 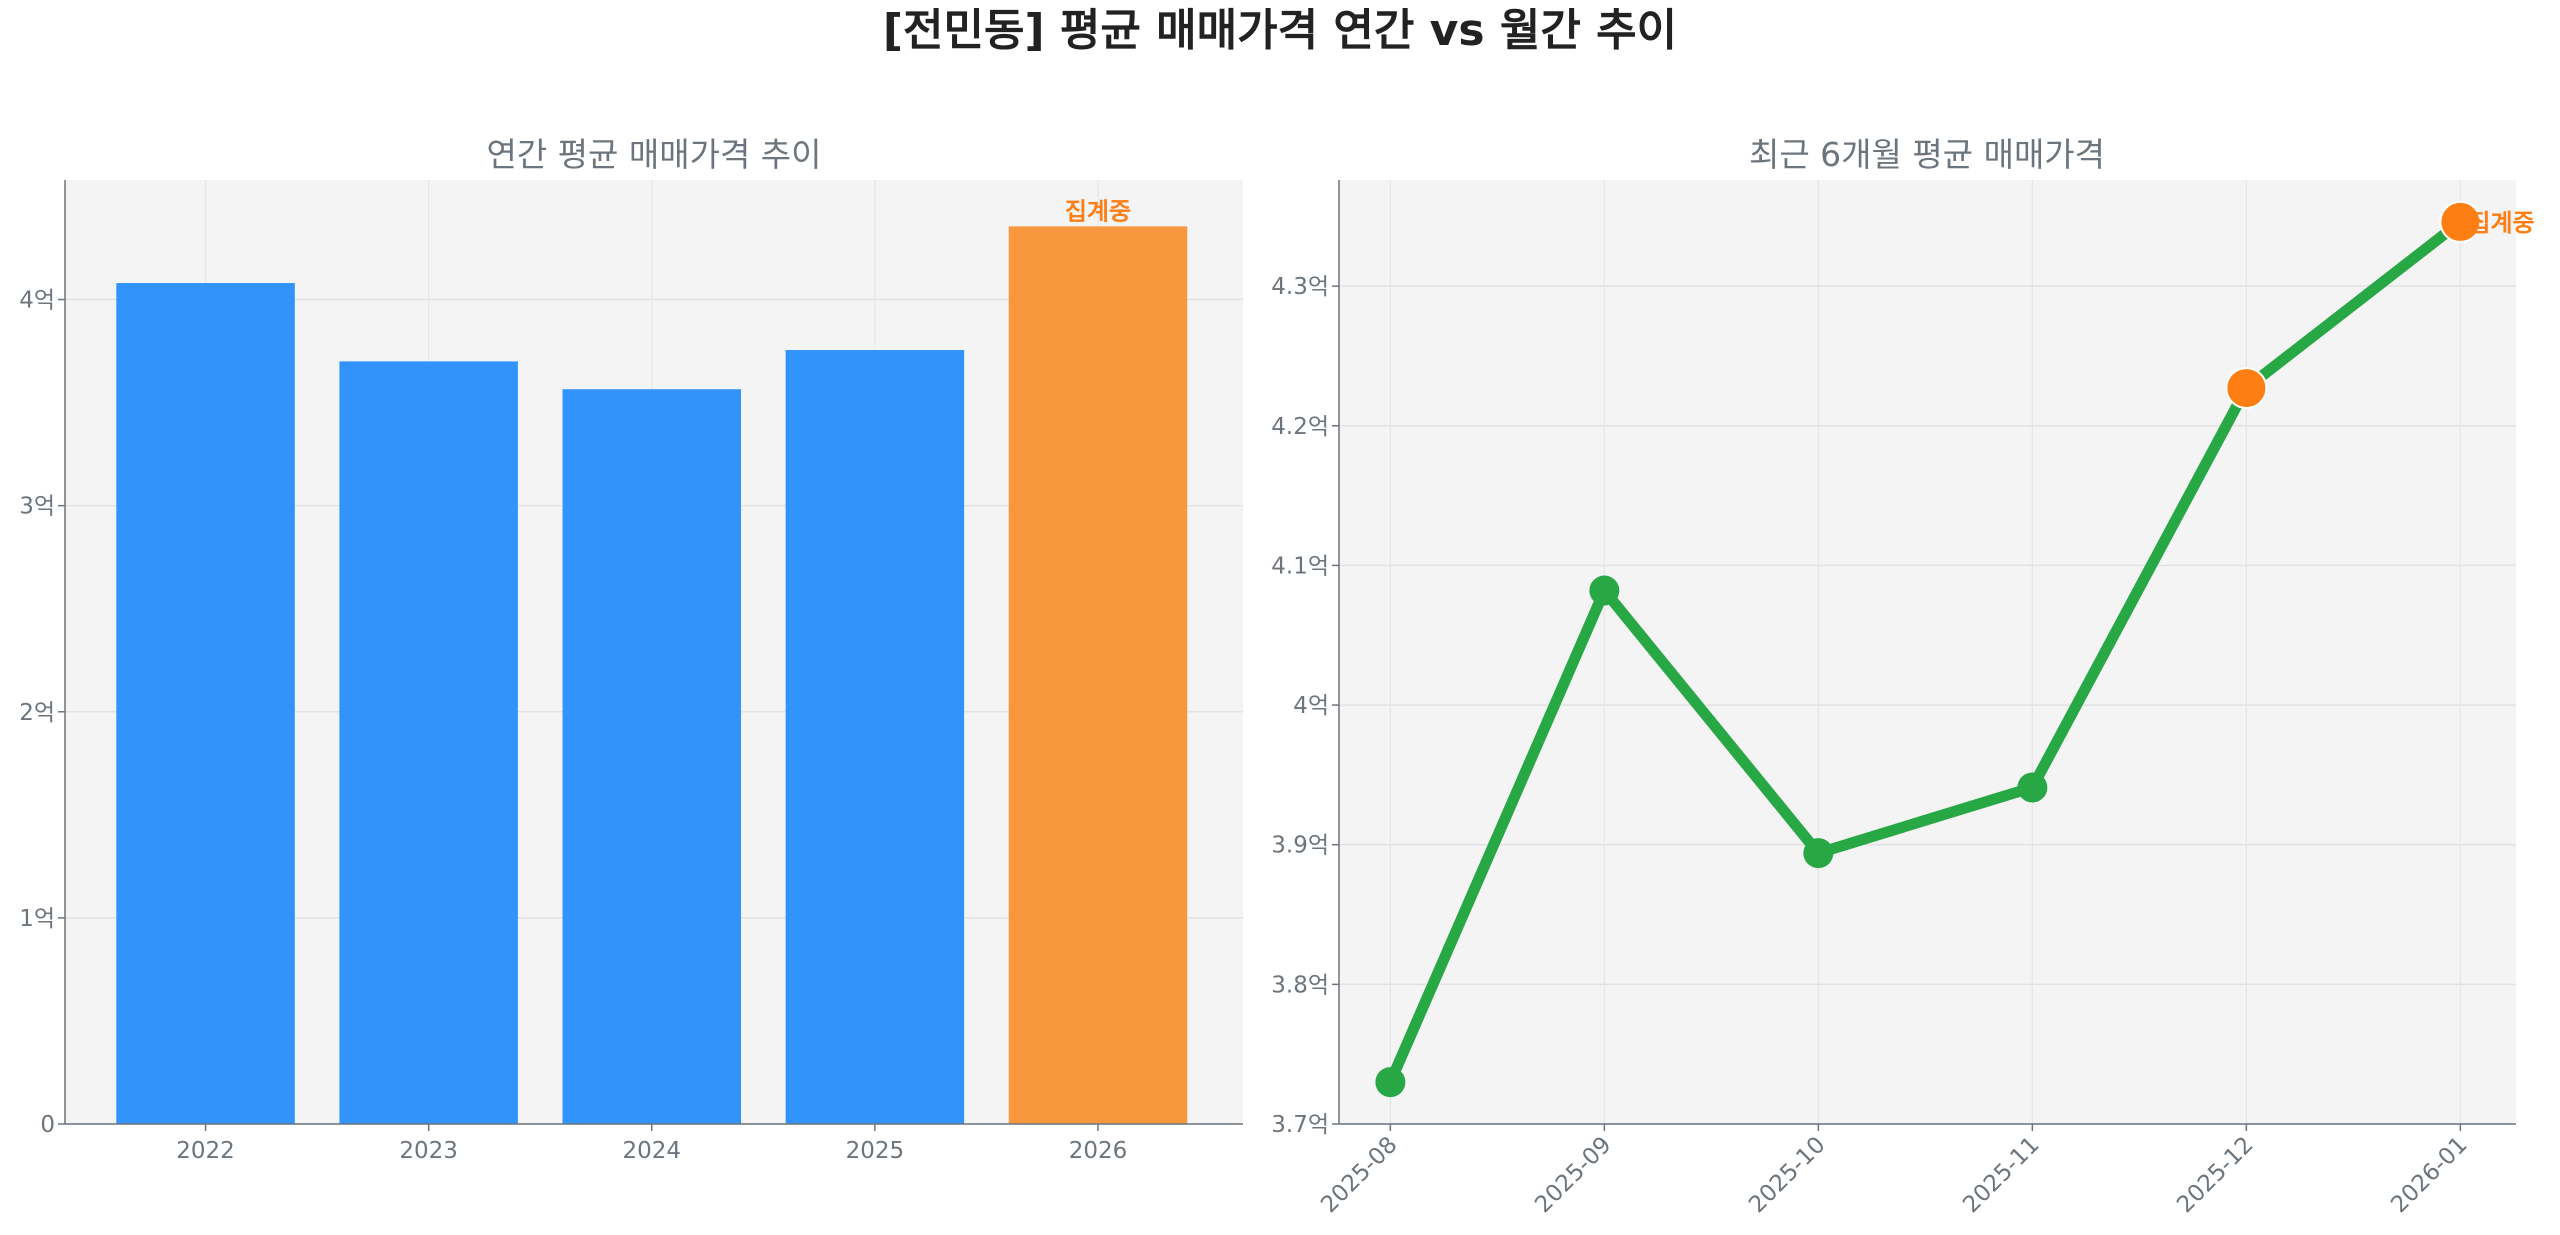 I want to click on y-tick-label: 0, so click(x=47, y=1125).